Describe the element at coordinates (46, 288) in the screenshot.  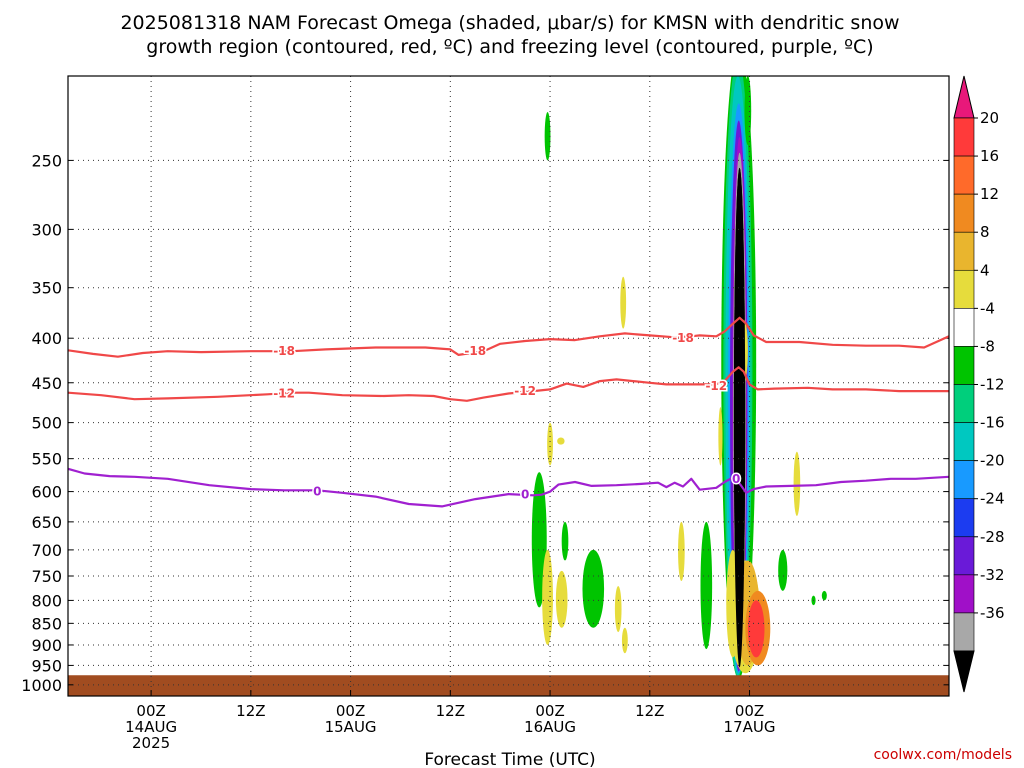
I see `y-tick-label: 350` at that location.